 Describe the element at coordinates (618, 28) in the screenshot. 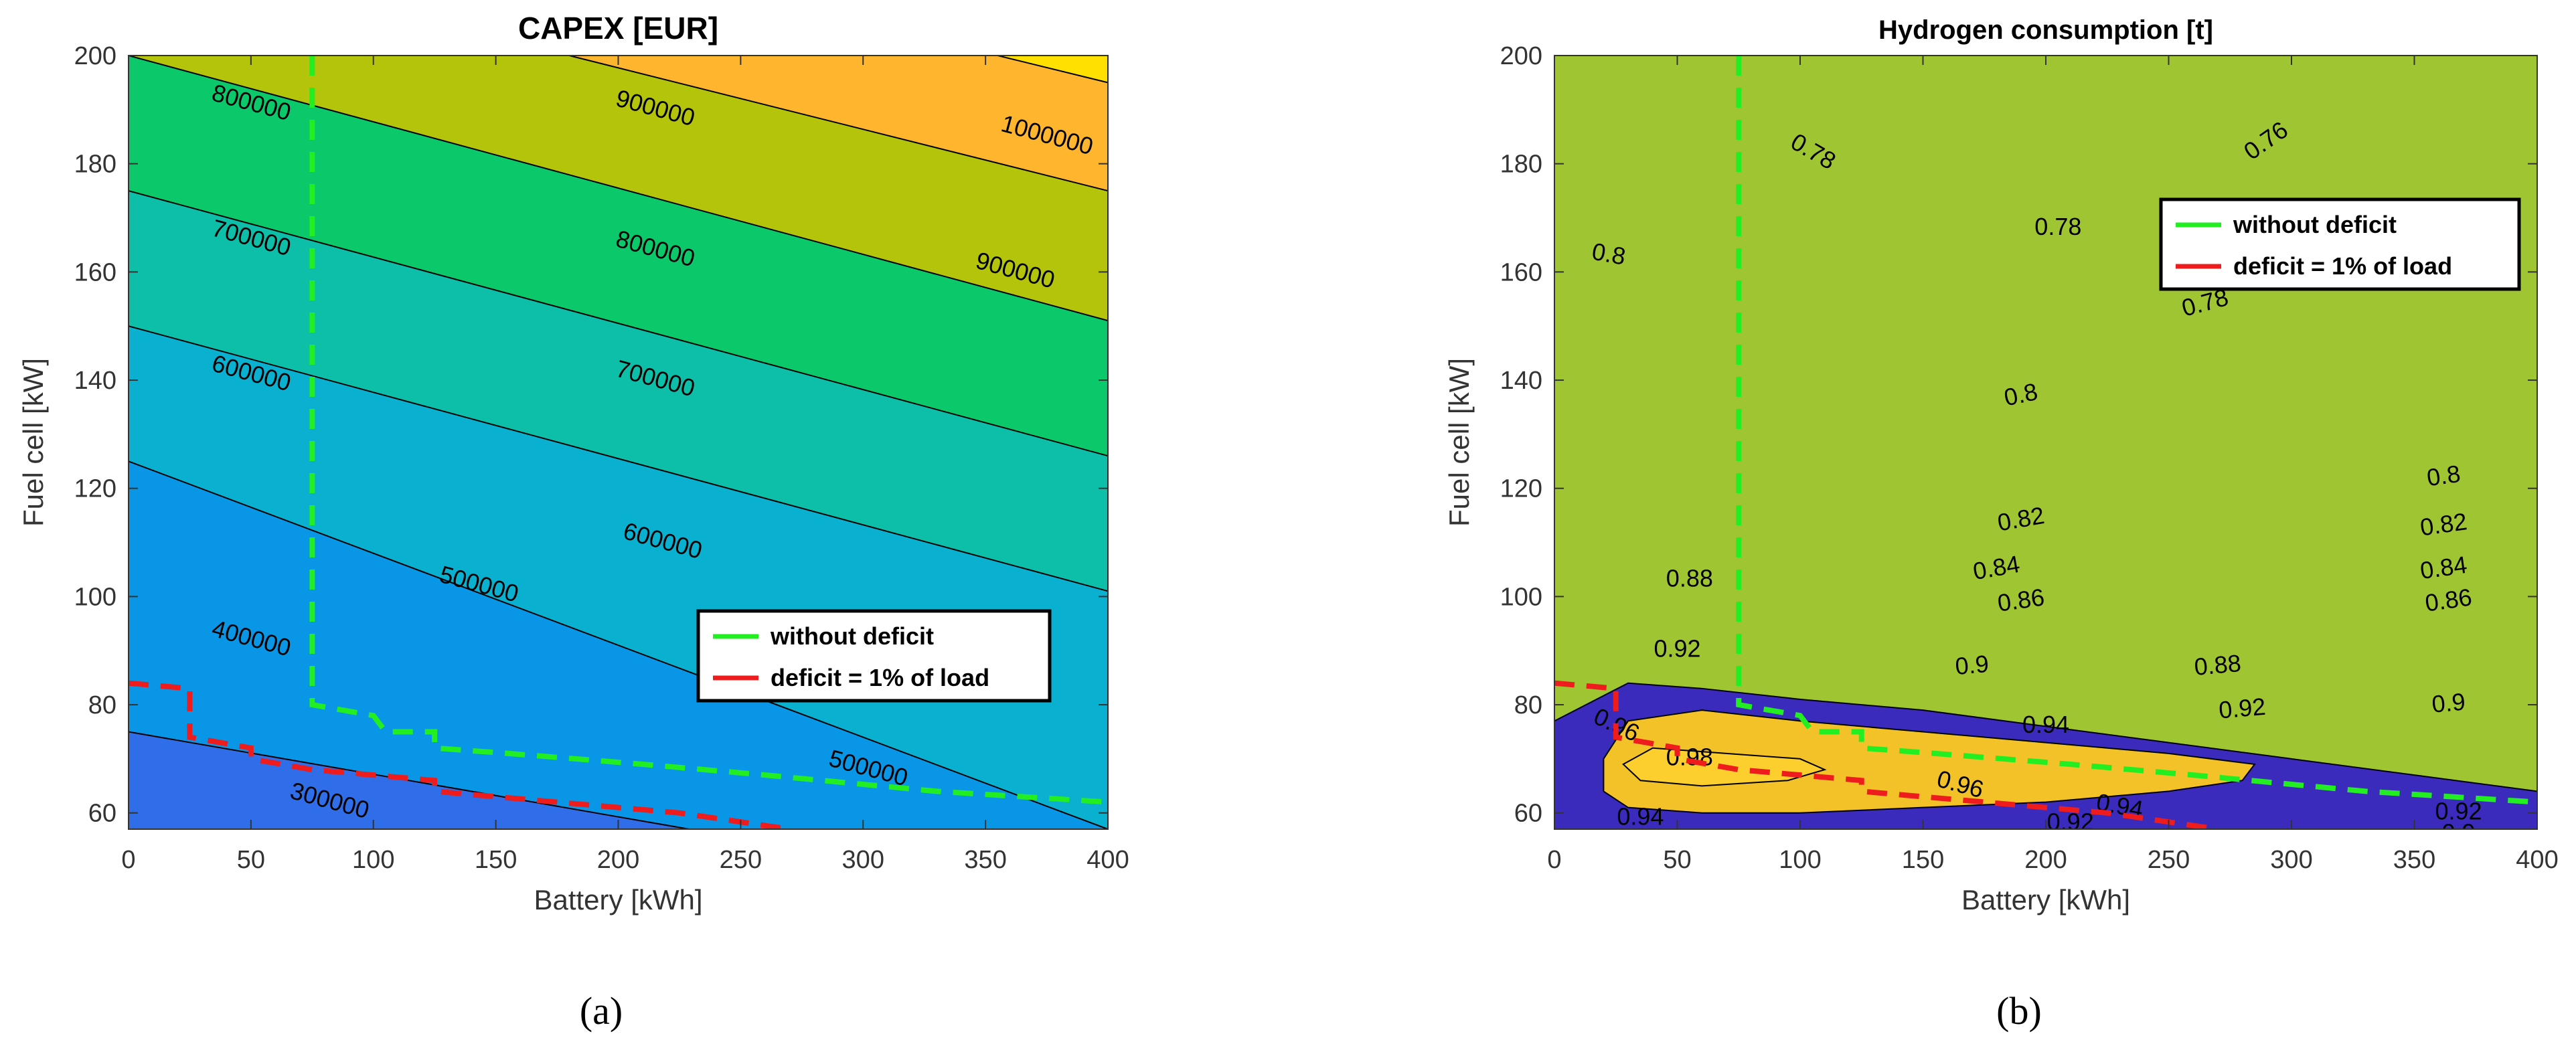

I see `chart-title: CAPEX [EUR]` at that location.